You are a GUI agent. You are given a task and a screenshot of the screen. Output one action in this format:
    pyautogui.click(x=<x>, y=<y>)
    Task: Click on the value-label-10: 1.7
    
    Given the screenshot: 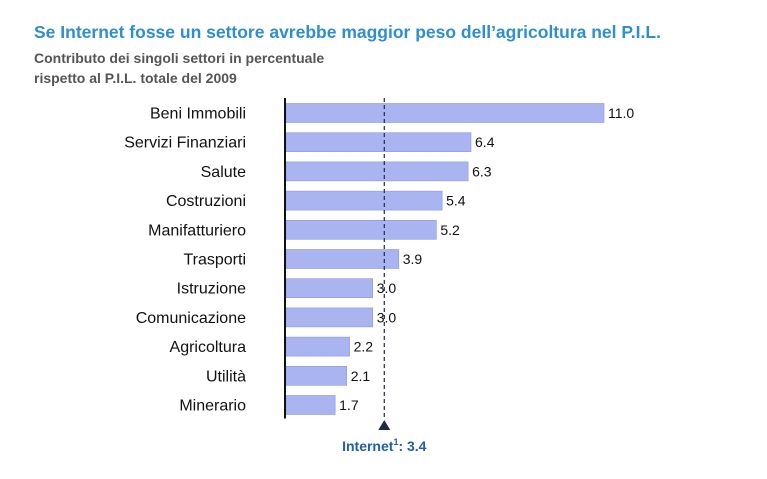 What is the action you would take?
    pyautogui.click(x=349, y=405)
    